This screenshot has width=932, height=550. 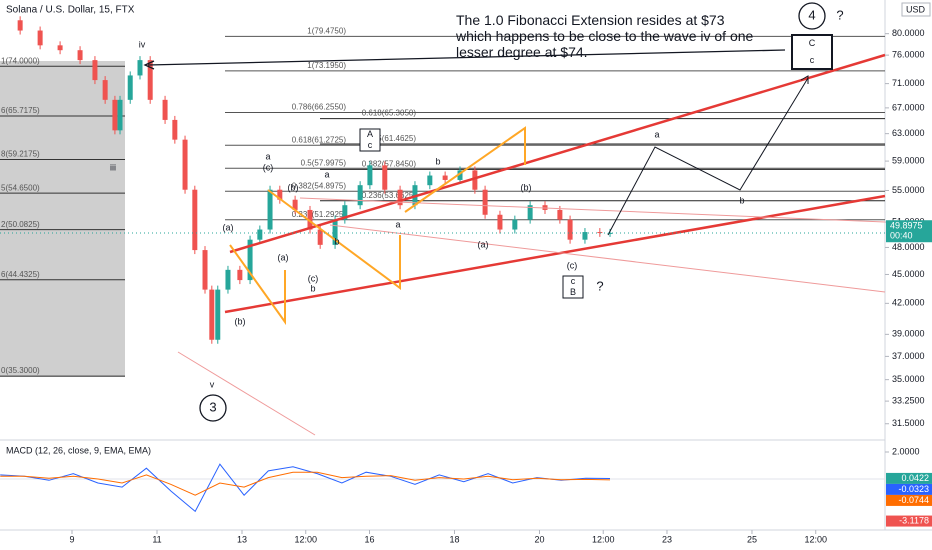 What do you see at coordinates (319, 139) in the screenshot?
I see `fib-label: 0.618(61.2725)` at bounding box center [319, 139].